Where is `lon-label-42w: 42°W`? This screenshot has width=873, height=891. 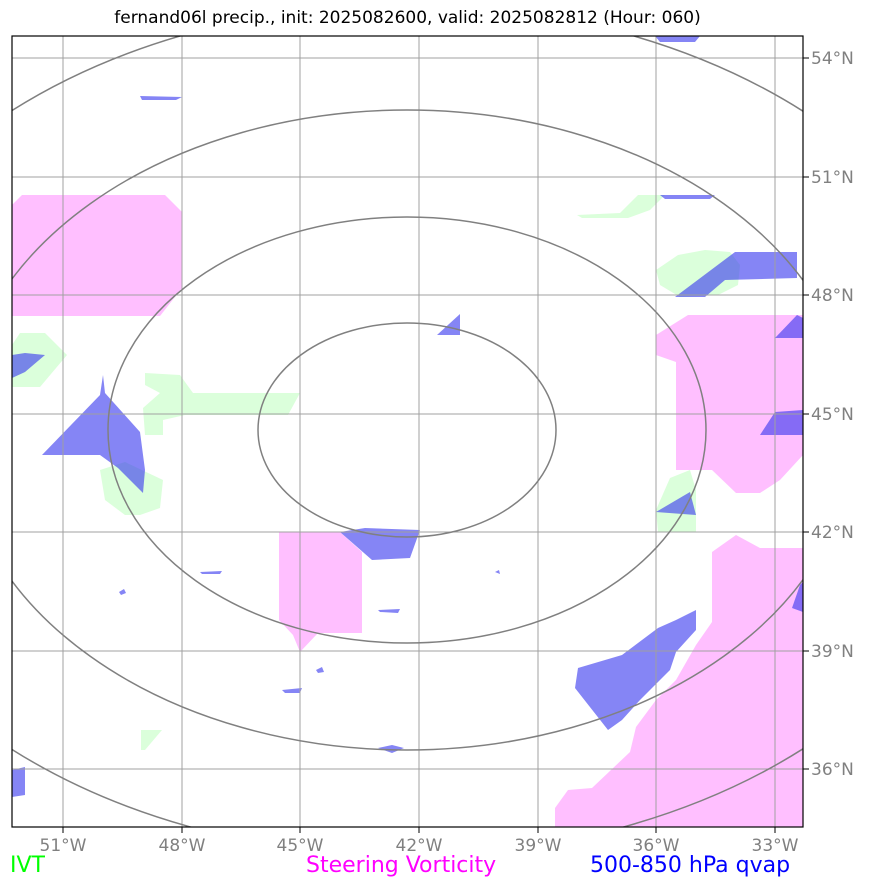 lon-label-42w: 42°W is located at coordinates (419, 846).